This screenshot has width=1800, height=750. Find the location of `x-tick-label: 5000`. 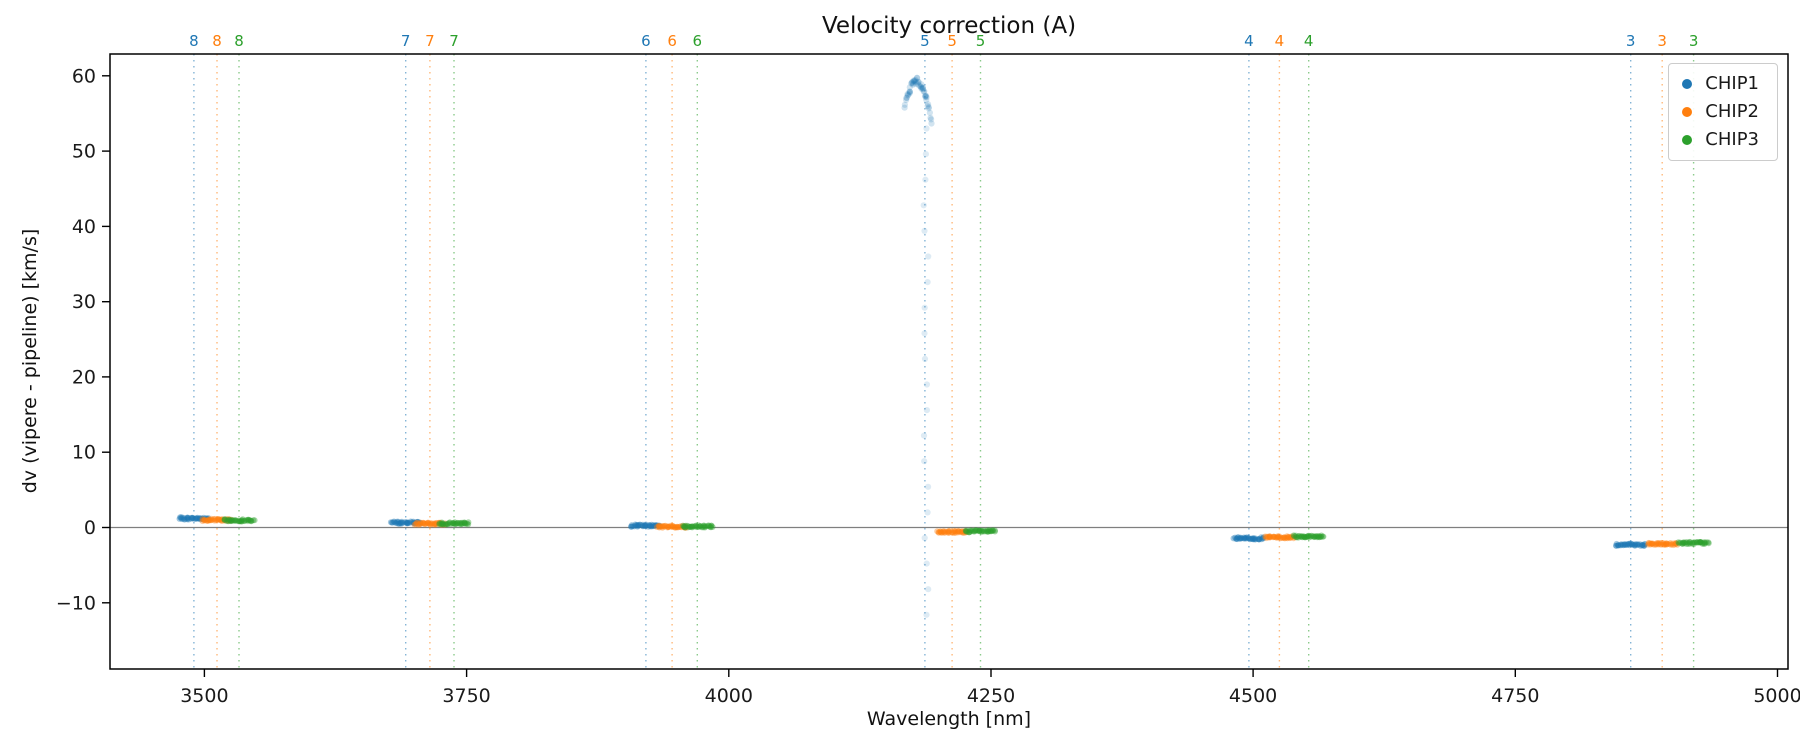

x-tick-label: 5000 is located at coordinates (1776, 696).